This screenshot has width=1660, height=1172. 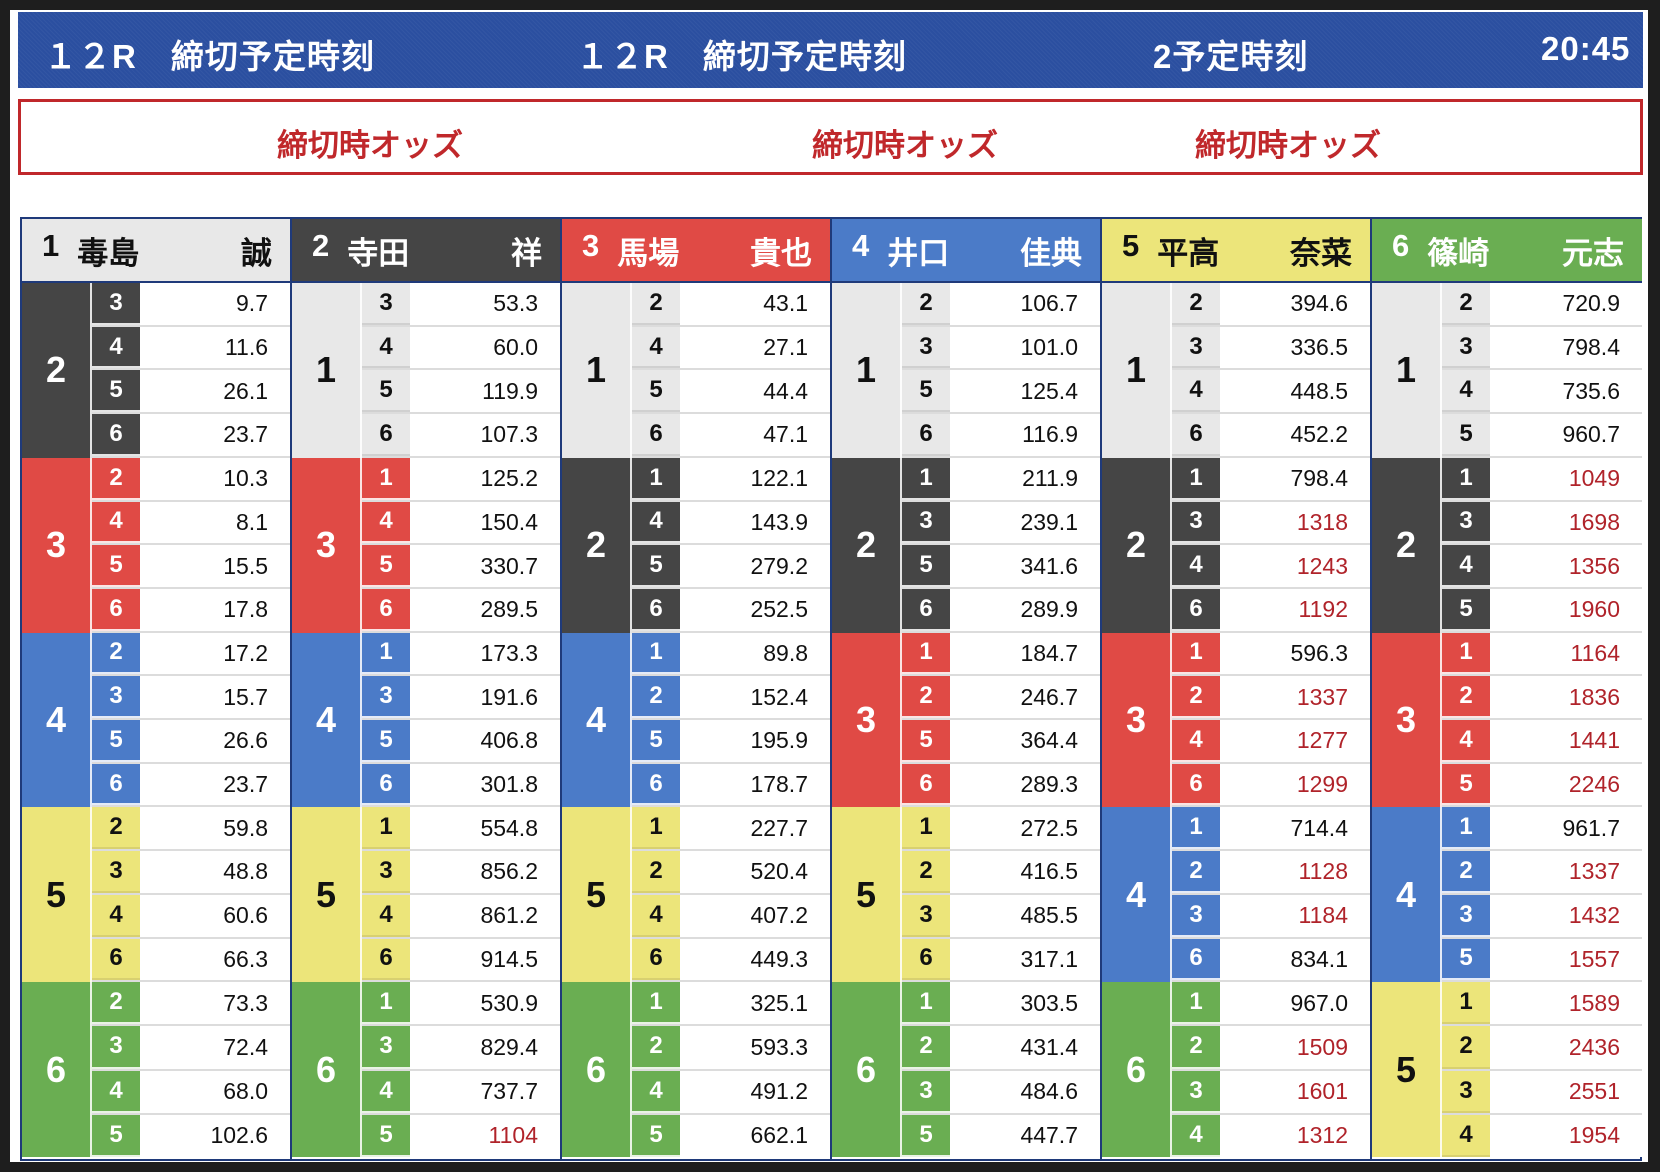 What do you see at coordinates (1271, 436) in the screenshot?
I see `odds-row: 6 452.2` at bounding box center [1271, 436].